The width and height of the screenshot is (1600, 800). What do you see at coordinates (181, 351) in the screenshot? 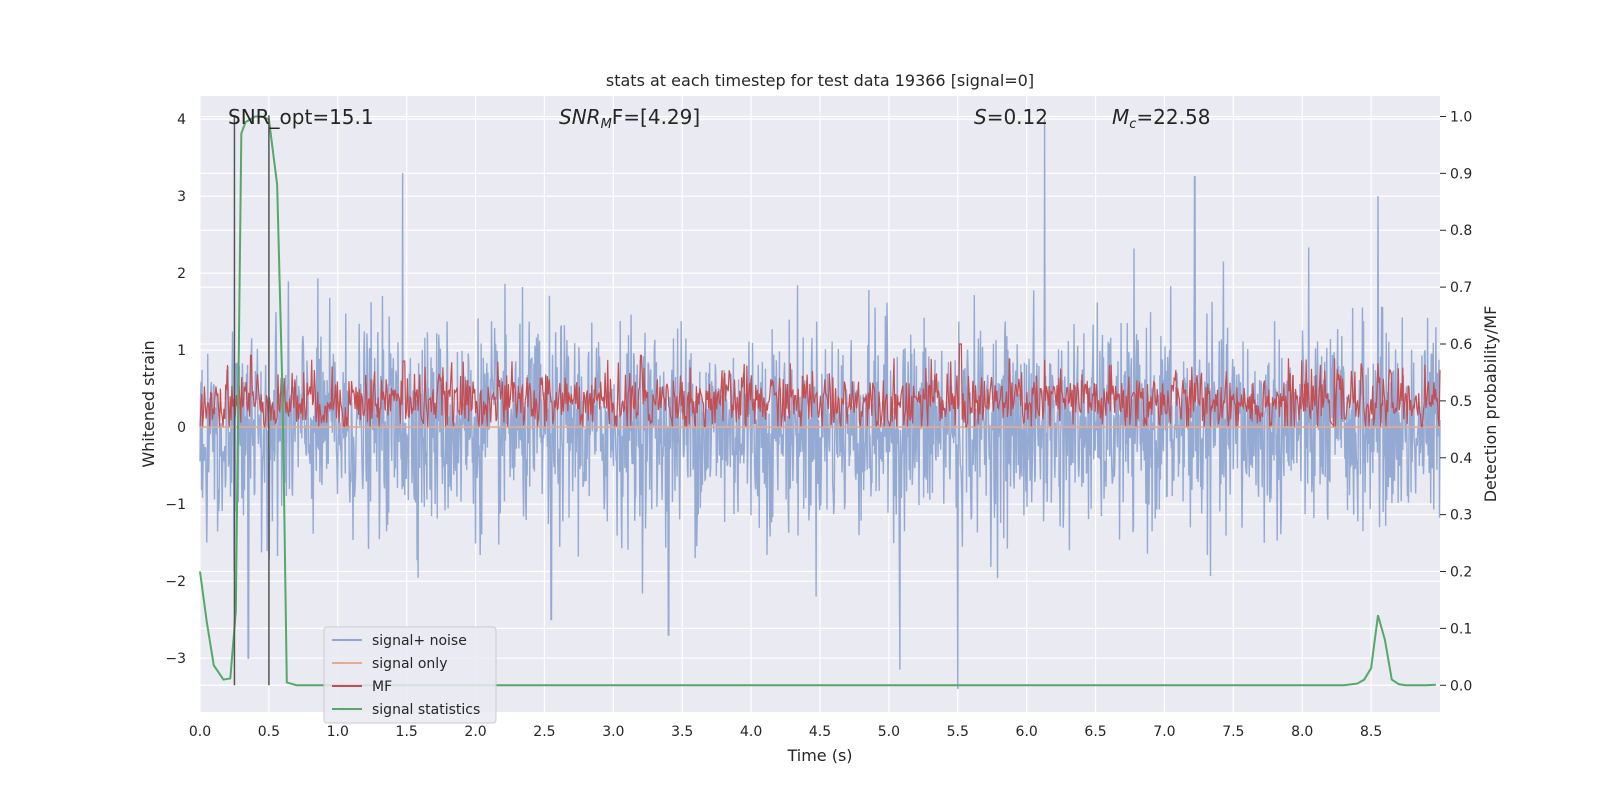
I see `y-tick-label: 1` at bounding box center [181, 351].